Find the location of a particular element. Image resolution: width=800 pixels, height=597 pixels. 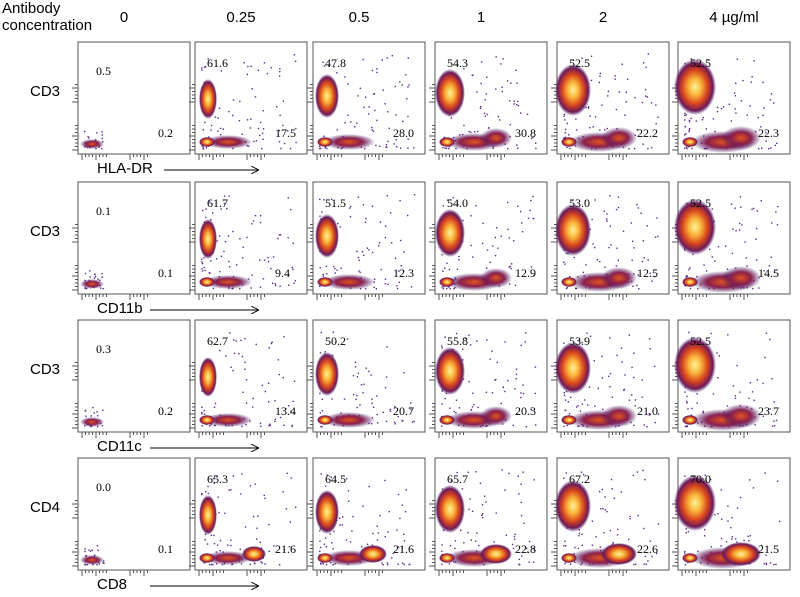

lower-percentage: 22.2 is located at coordinates (647, 133).